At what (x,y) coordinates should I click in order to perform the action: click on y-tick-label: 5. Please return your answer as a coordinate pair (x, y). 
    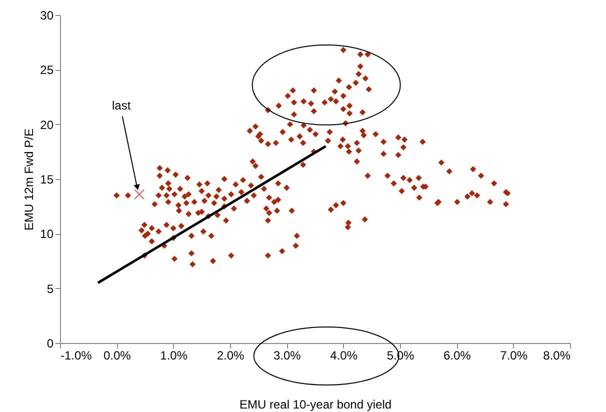
    Looking at the image, I should click on (50, 289).